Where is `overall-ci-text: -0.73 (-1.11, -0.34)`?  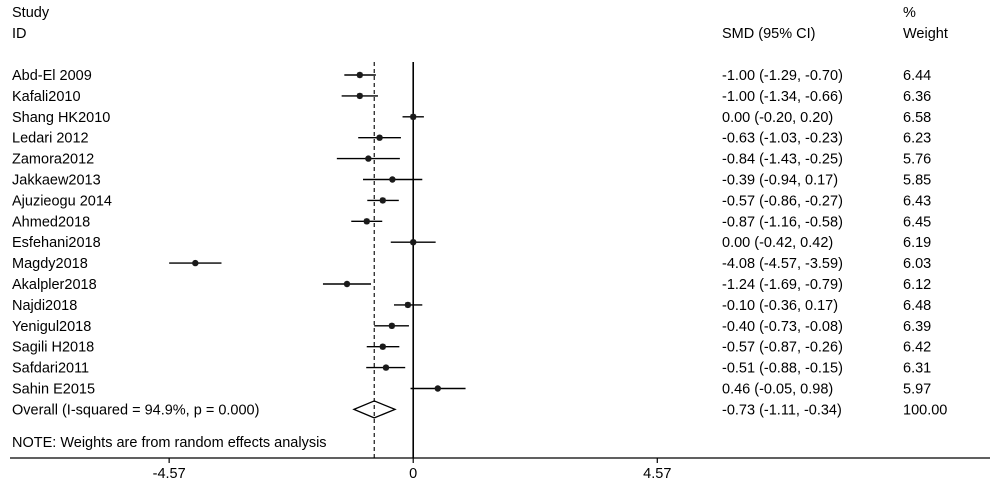 overall-ci-text: -0.73 (-1.11, -0.34) is located at coordinates (782, 410).